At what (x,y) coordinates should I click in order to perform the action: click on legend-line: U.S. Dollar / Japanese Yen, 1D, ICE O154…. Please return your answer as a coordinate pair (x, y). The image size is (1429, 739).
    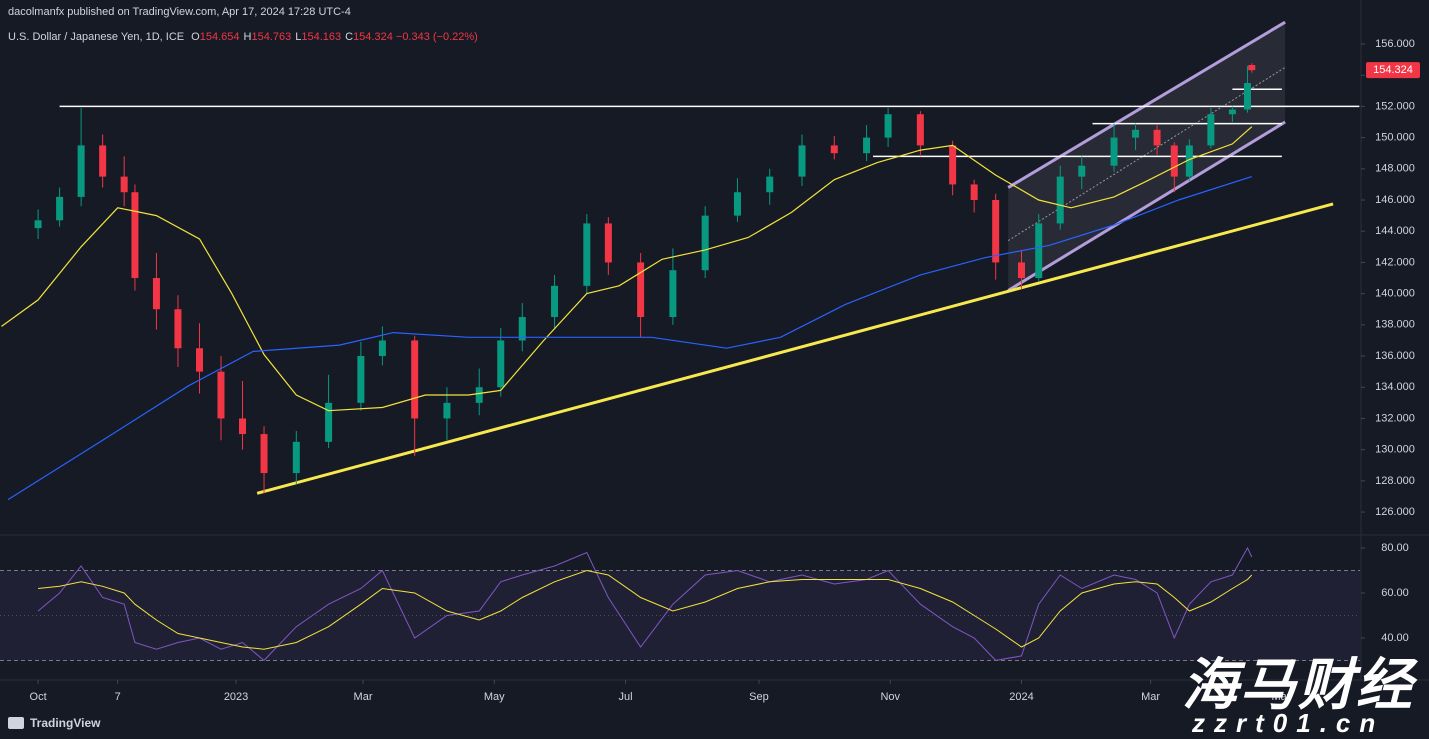
    Looking at the image, I should click on (243, 37).